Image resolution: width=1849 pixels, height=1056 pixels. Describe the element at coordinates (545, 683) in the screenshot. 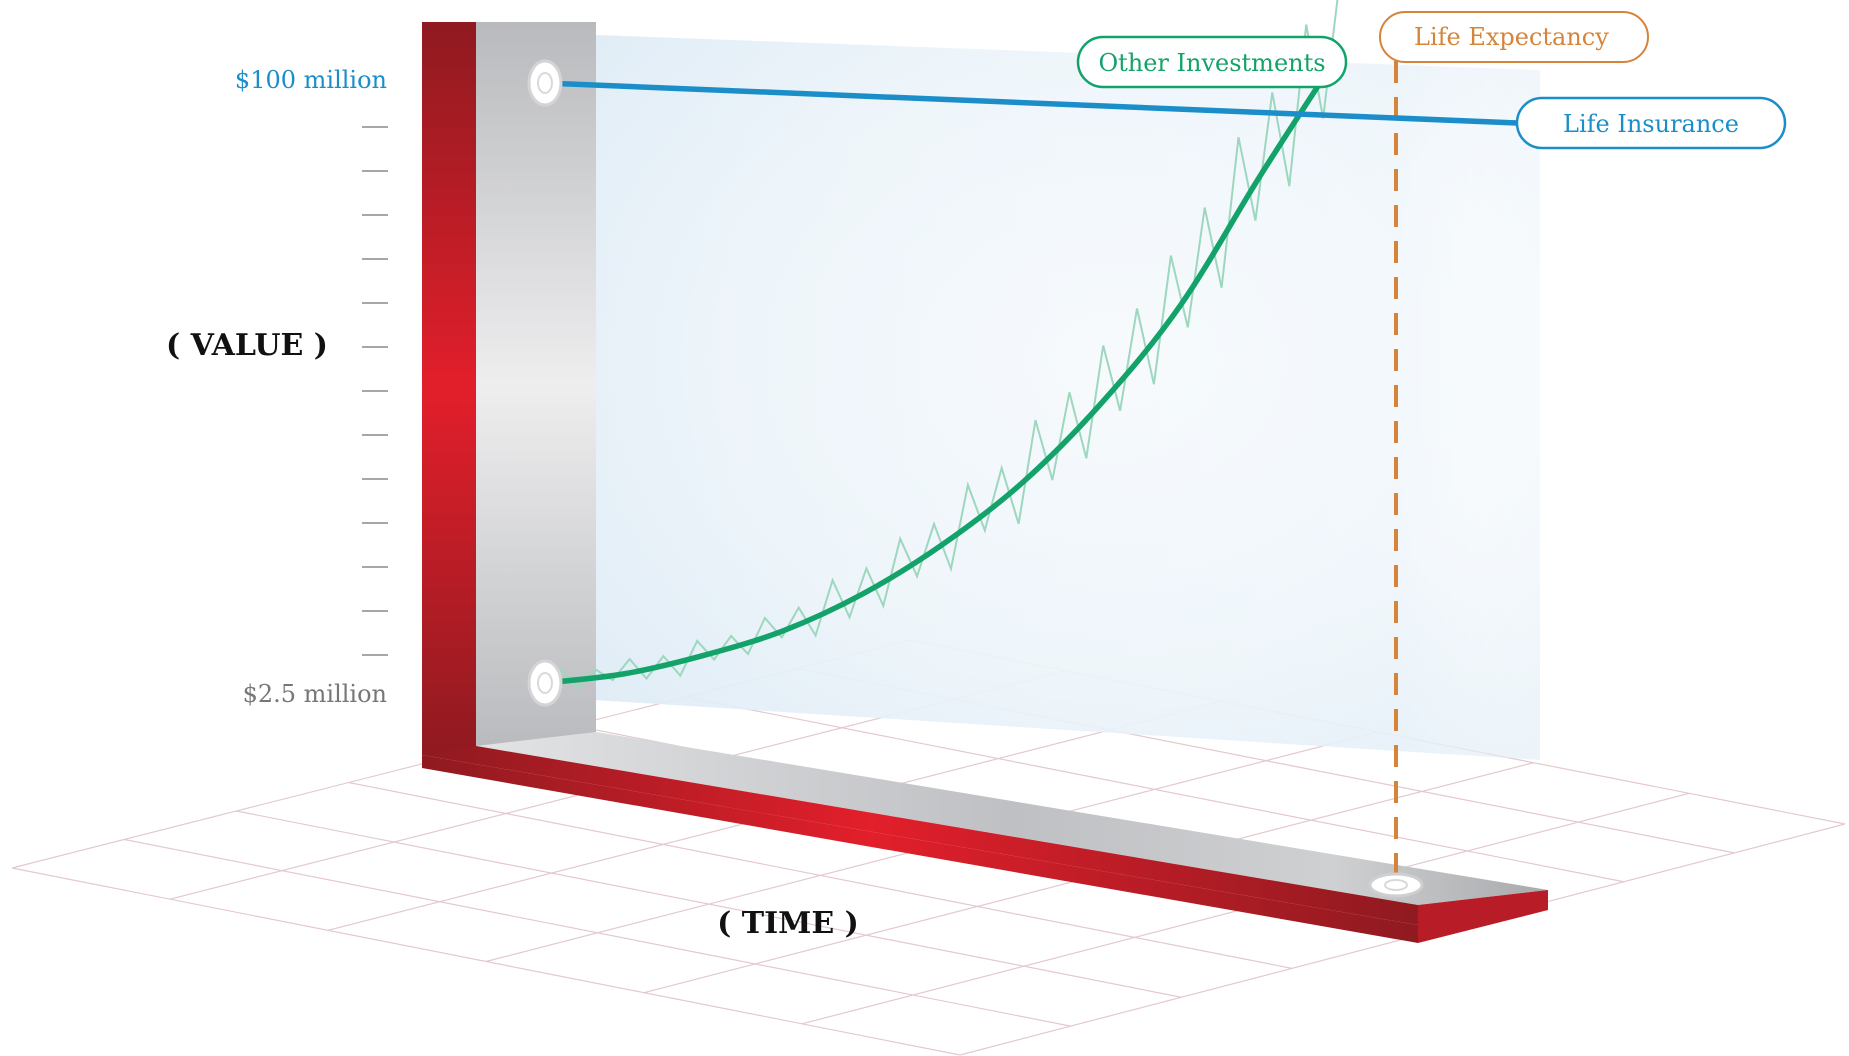

I see `axis-rivet-bottom` at that location.